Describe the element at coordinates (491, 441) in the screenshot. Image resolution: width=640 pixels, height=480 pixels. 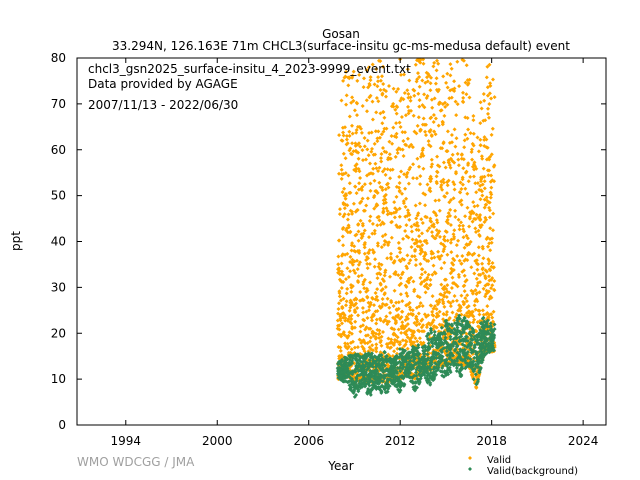
I see `x-tick-label: 2018` at that location.